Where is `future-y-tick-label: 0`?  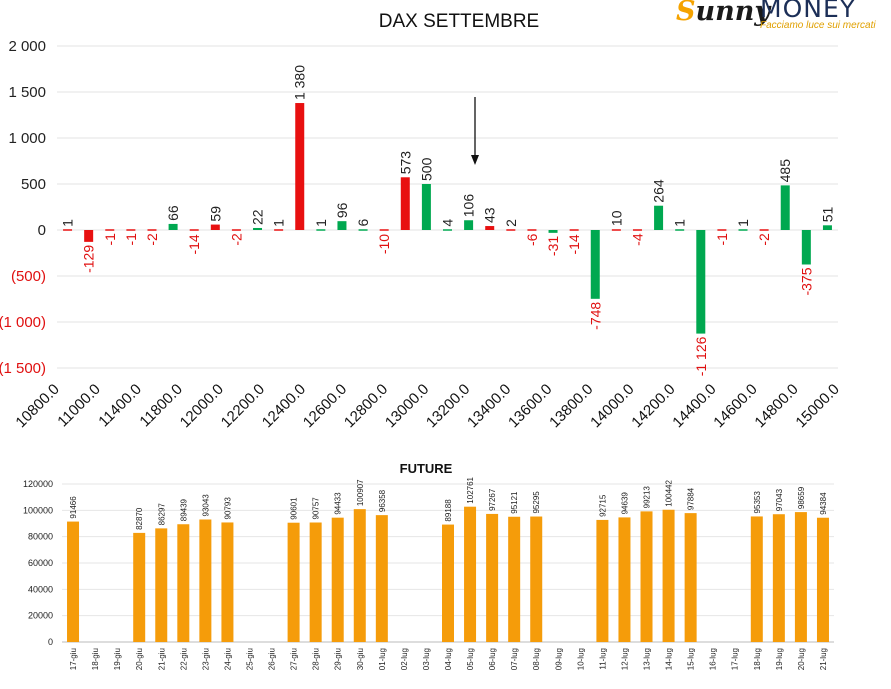
future-y-tick-label: 0 is located at coordinates (50, 642).